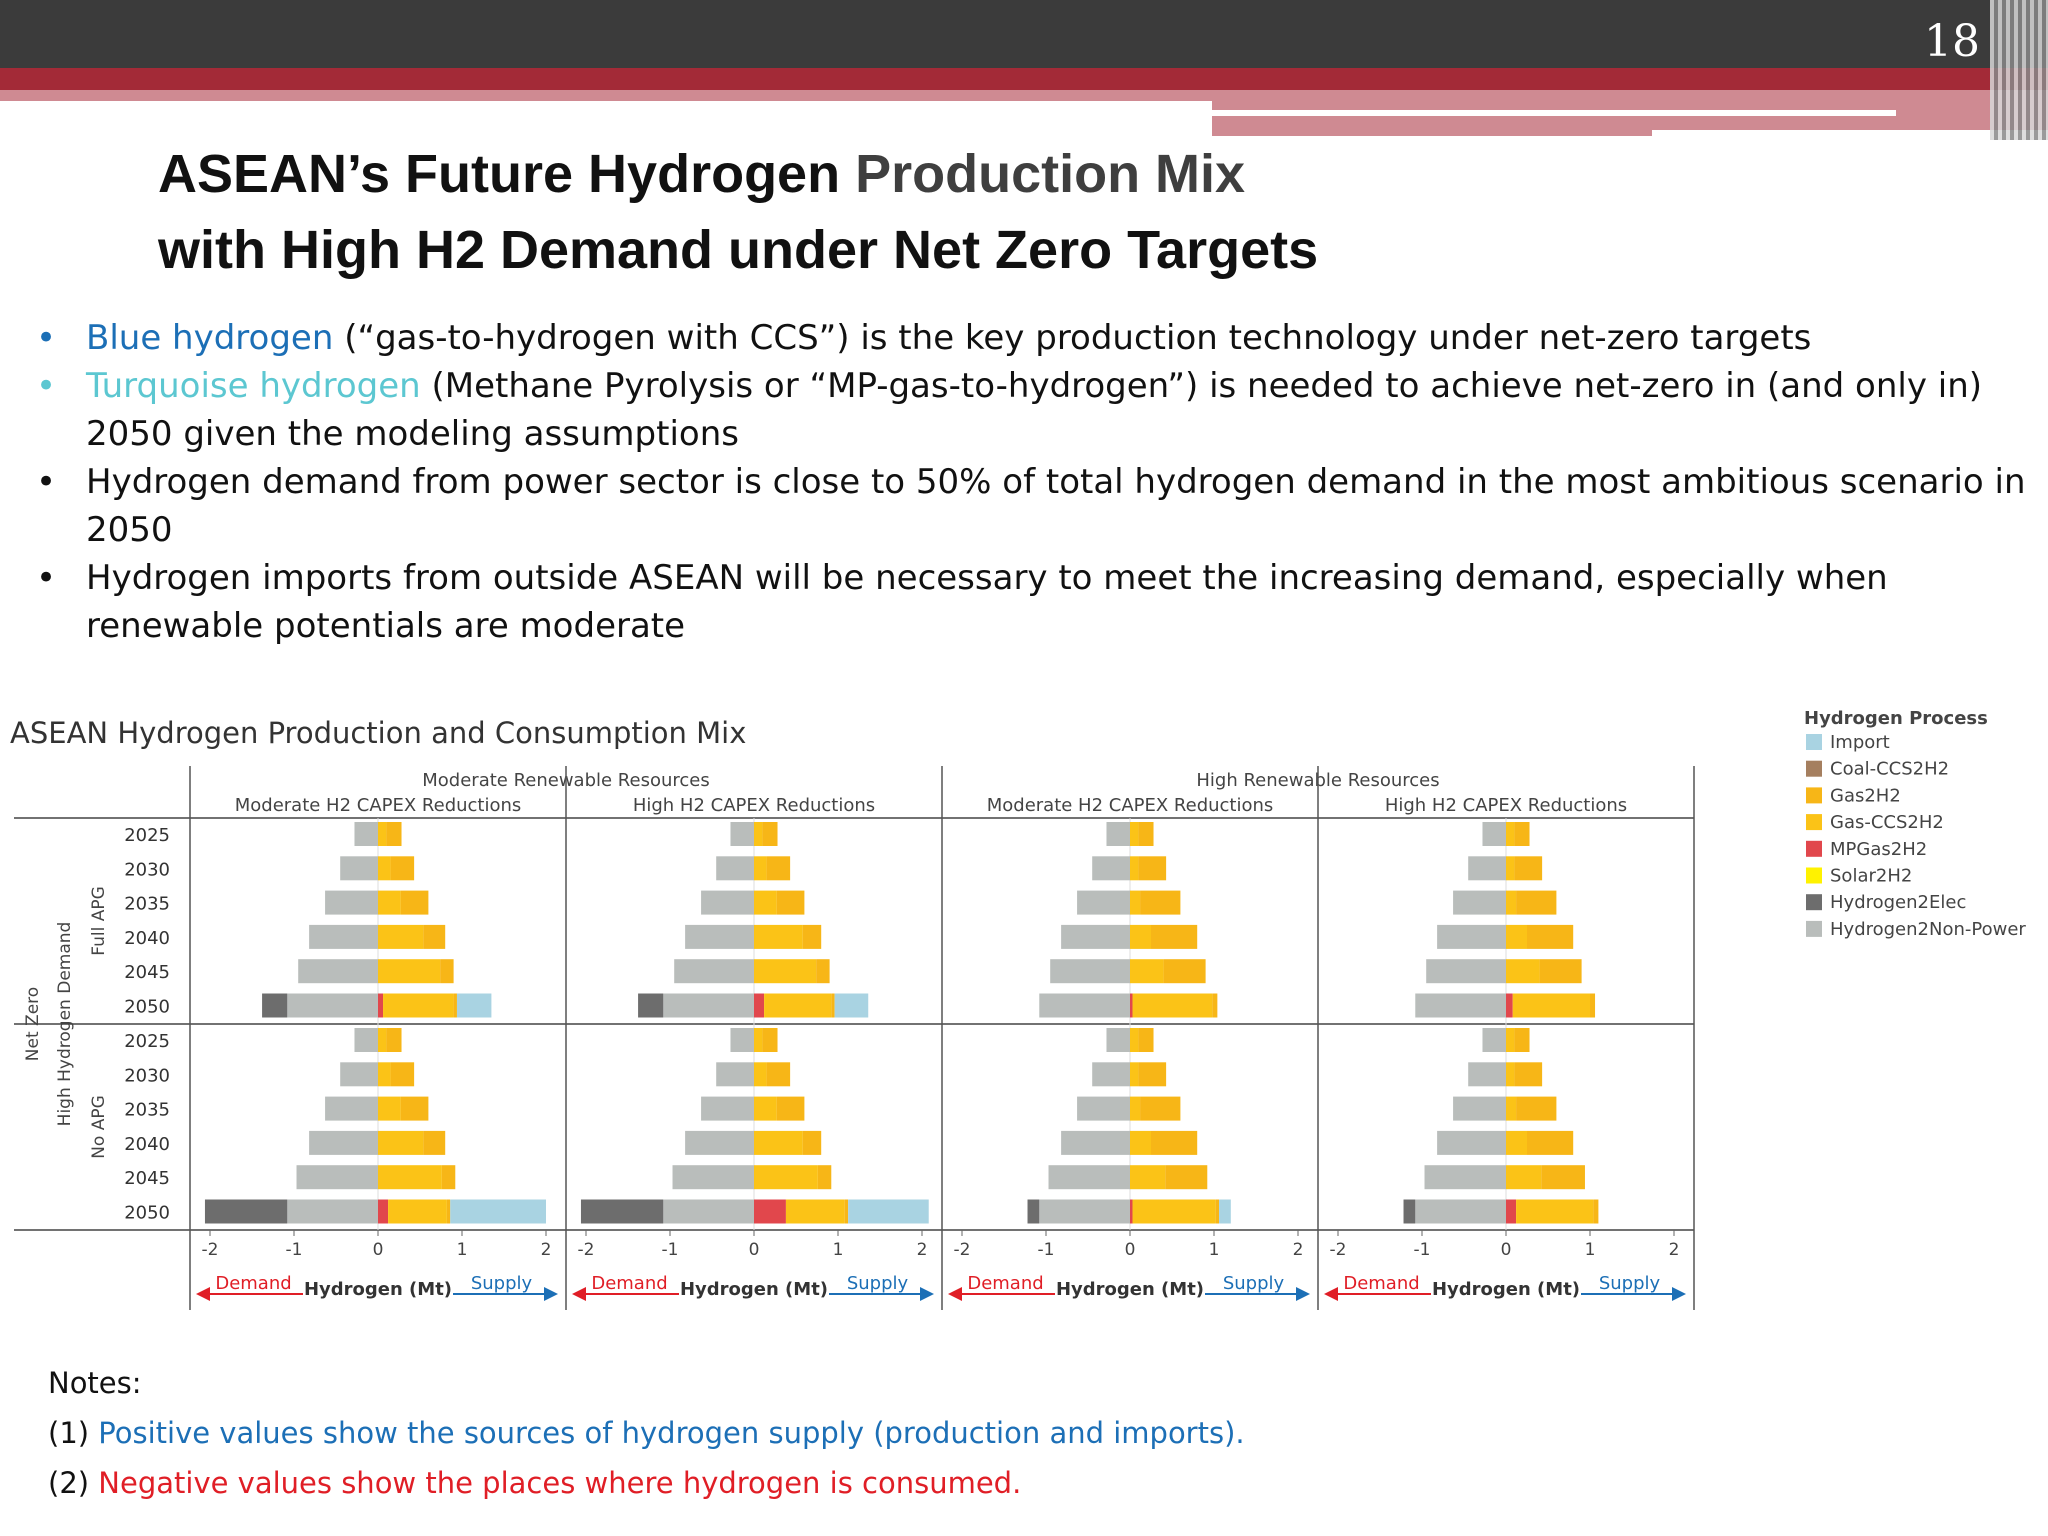 This screenshot has width=2048, height=1536. Describe the element at coordinates (754, 1289) in the screenshot. I see `x-axis-label: Hydrogen (Mt)` at that location.